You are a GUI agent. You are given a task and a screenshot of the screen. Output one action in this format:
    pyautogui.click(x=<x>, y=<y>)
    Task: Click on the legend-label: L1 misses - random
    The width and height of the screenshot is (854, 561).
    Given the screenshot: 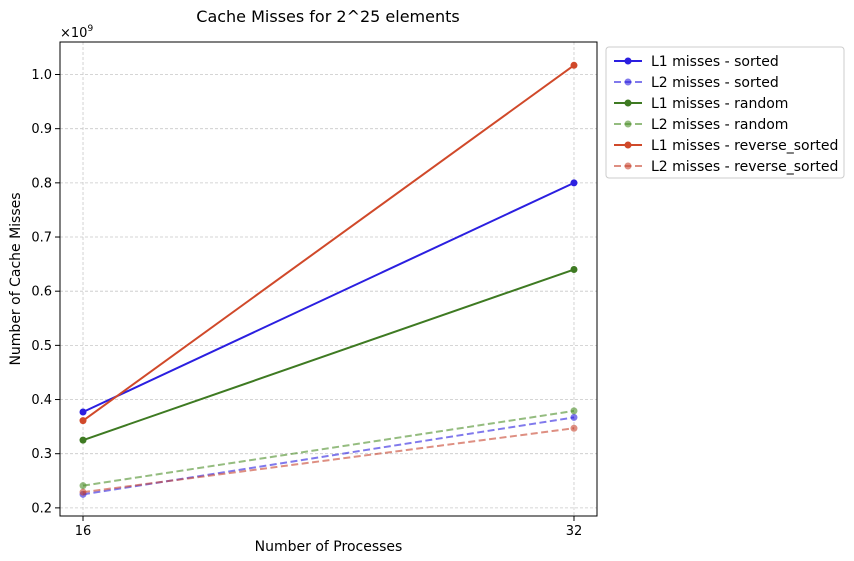 What is the action you would take?
    pyautogui.click(x=719, y=104)
    